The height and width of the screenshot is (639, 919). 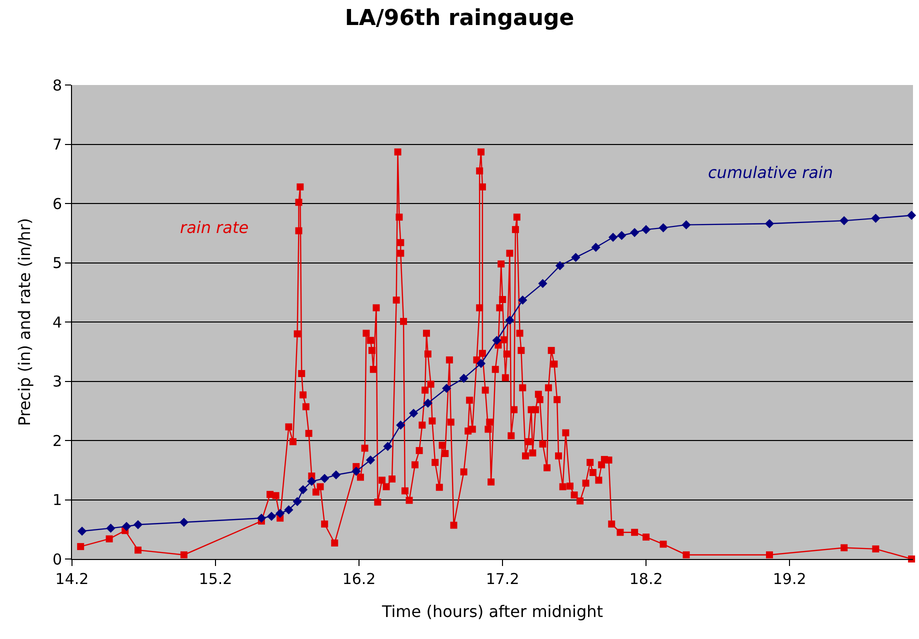 I want to click on y-tick-label: 0, so click(x=57, y=559).